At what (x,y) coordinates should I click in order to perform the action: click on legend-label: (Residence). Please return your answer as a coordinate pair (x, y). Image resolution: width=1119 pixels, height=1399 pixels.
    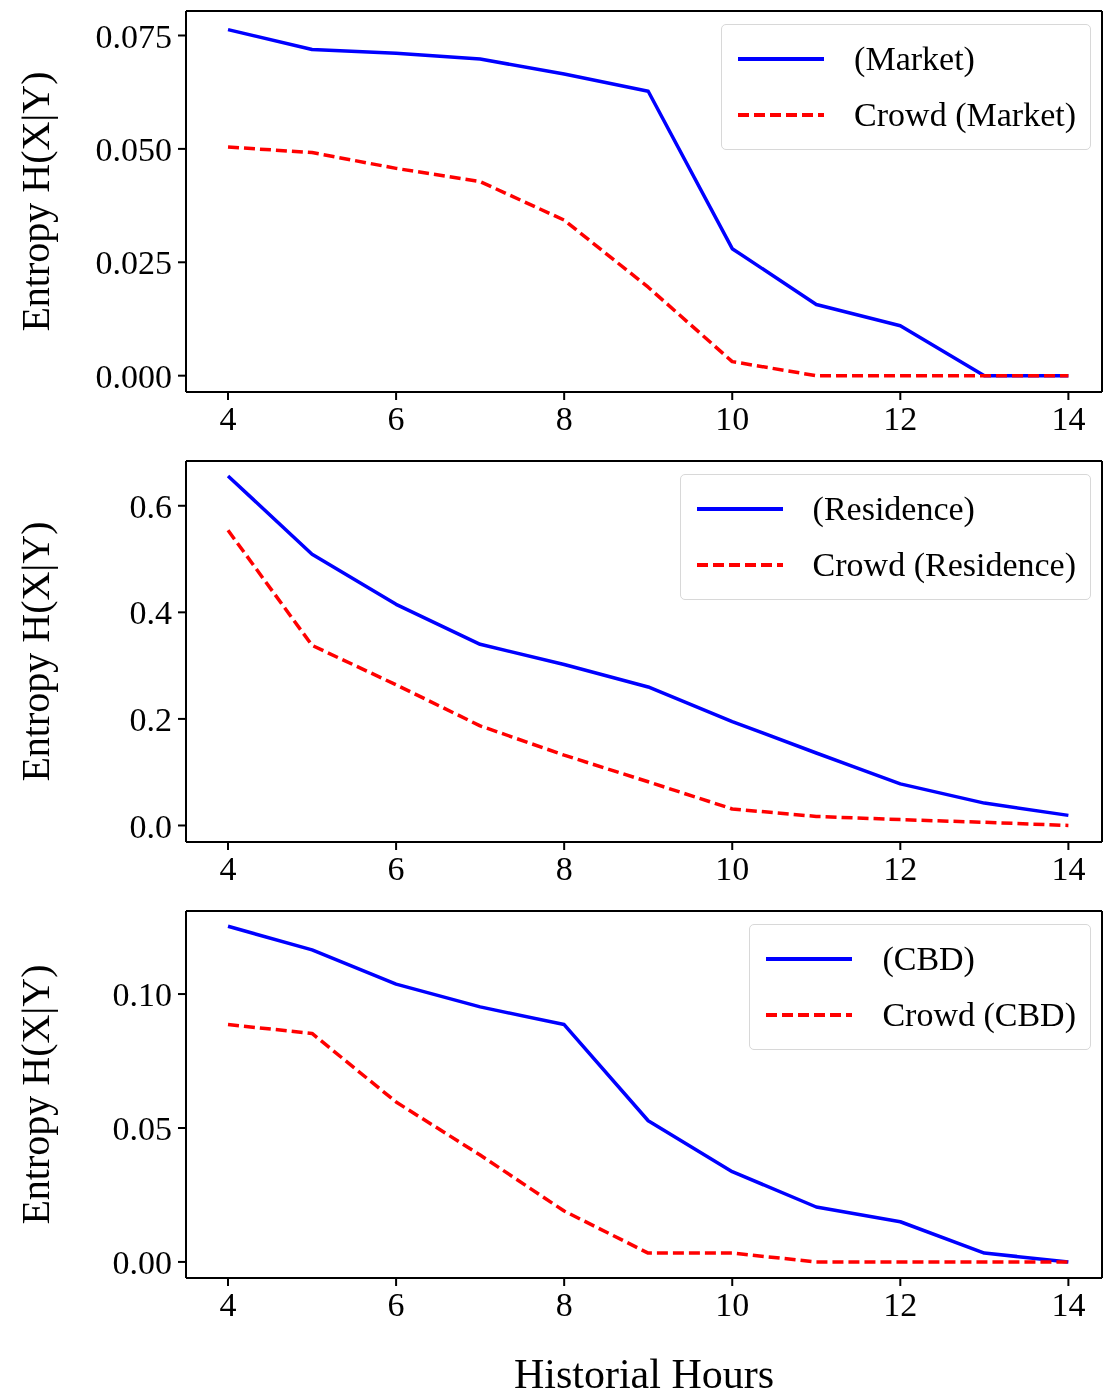
    Looking at the image, I should click on (893, 509).